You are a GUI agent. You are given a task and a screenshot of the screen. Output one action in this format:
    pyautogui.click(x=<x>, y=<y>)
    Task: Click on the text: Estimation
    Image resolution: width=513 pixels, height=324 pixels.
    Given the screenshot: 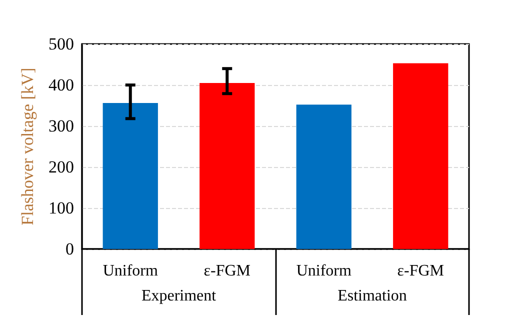 What is the action you would take?
    pyautogui.click(x=372, y=296)
    